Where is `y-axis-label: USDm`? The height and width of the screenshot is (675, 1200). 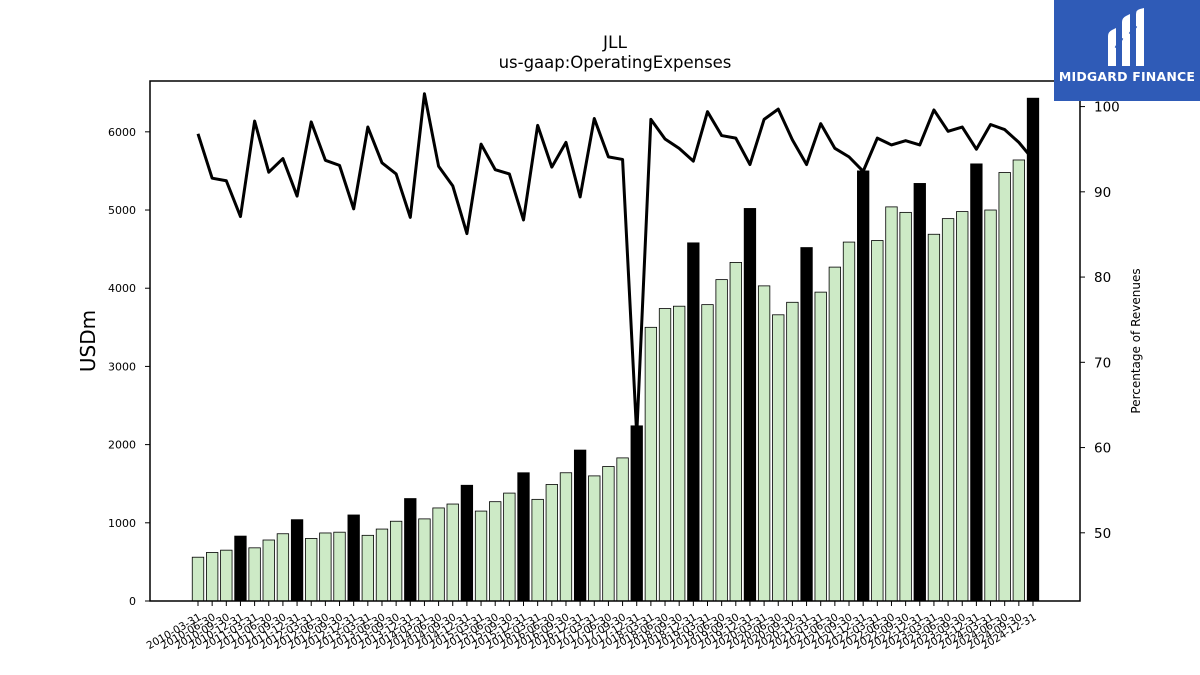
y-axis-label: USDm is located at coordinates (88, 341).